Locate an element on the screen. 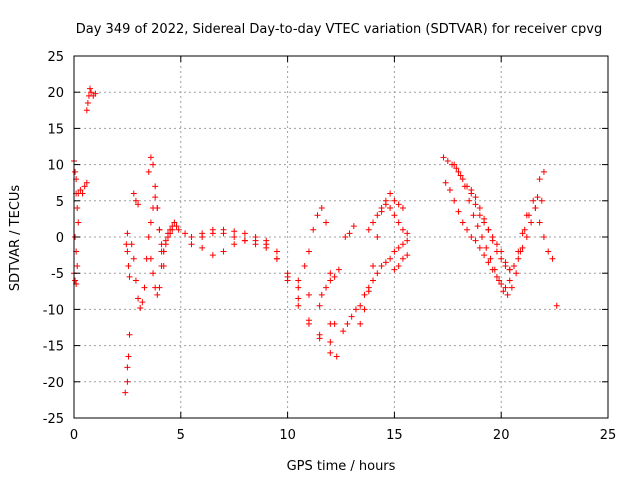 The image size is (640, 480). y-tick-label: -15 is located at coordinates (53, 347).